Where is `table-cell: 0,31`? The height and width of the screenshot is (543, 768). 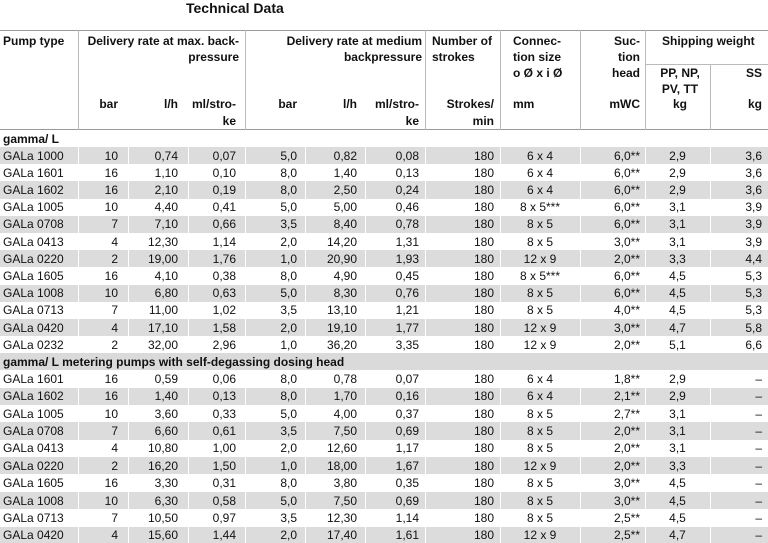
table-cell: 0,31 is located at coordinates (224, 483).